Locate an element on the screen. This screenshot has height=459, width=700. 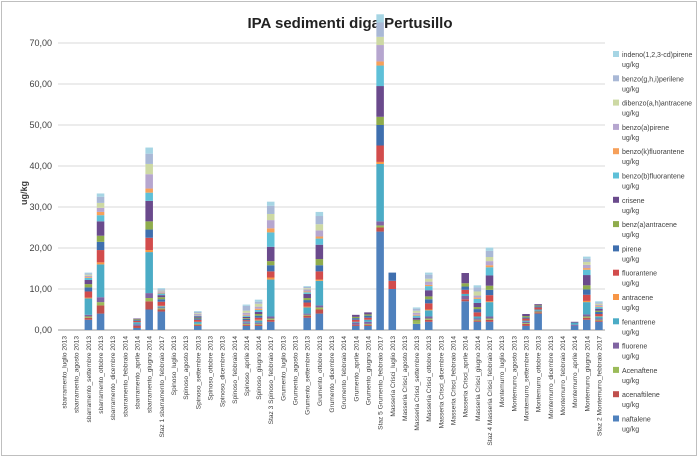
y-axis-label: ug/kg is located at coordinates (24, 193).